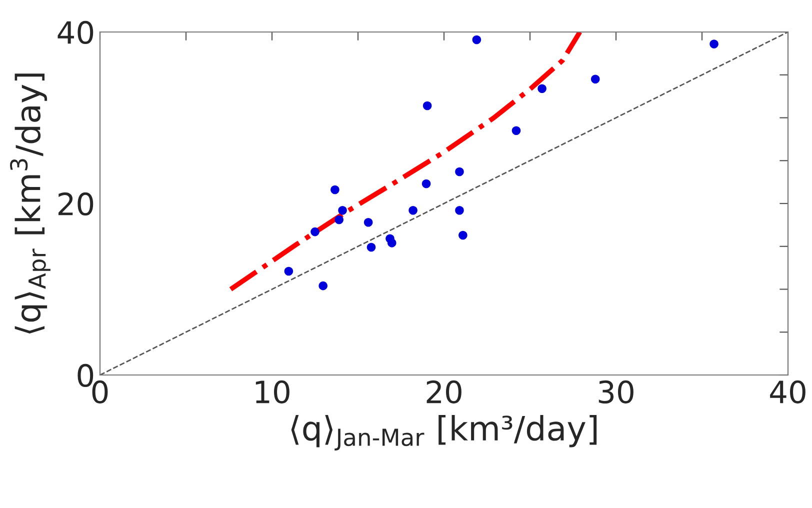  Describe the element at coordinates (30, 204) in the screenshot. I see `y-axis-title: ⟨q⟩$_{Apr}$ [km$^{3}$/day]` at that location.